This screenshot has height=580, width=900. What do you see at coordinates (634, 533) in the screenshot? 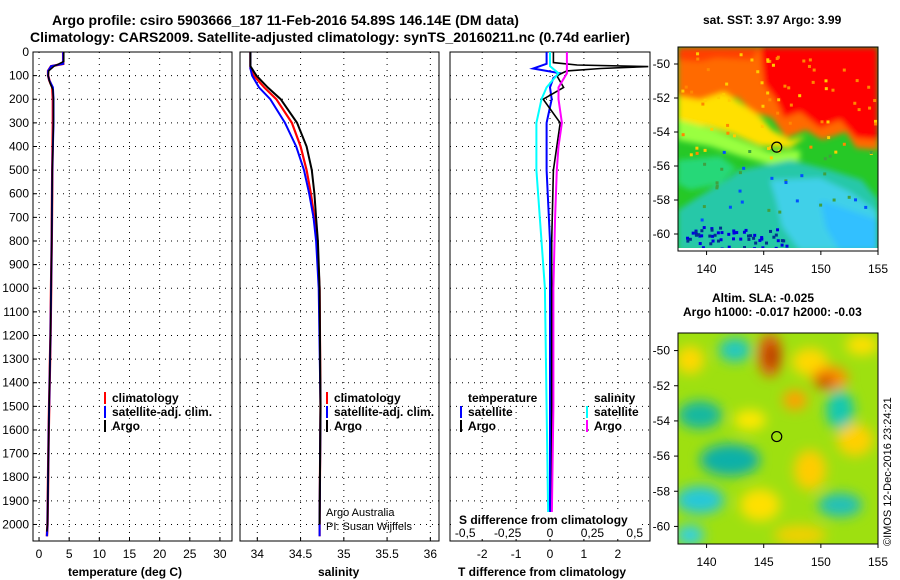
I see `s-difference-tick-label: 0,5` at bounding box center [634, 533].